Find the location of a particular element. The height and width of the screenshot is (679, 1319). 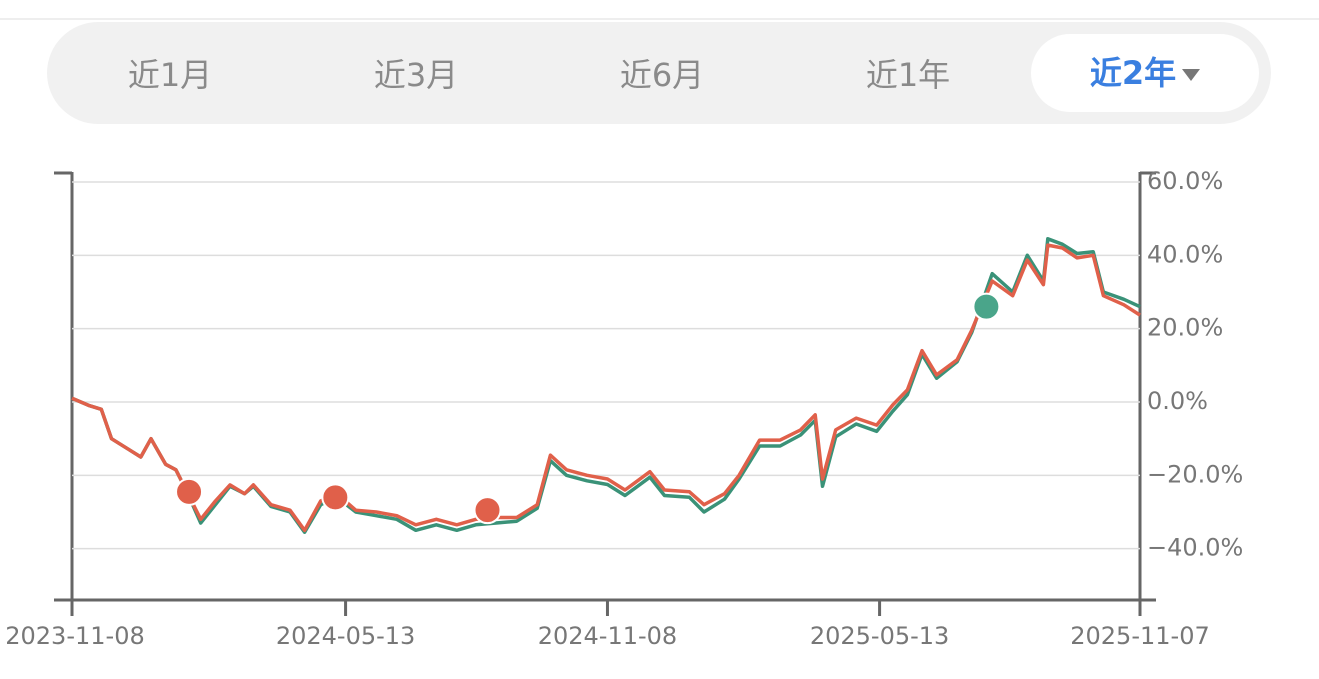

tab: 近1月 is located at coordinates (170, 75).